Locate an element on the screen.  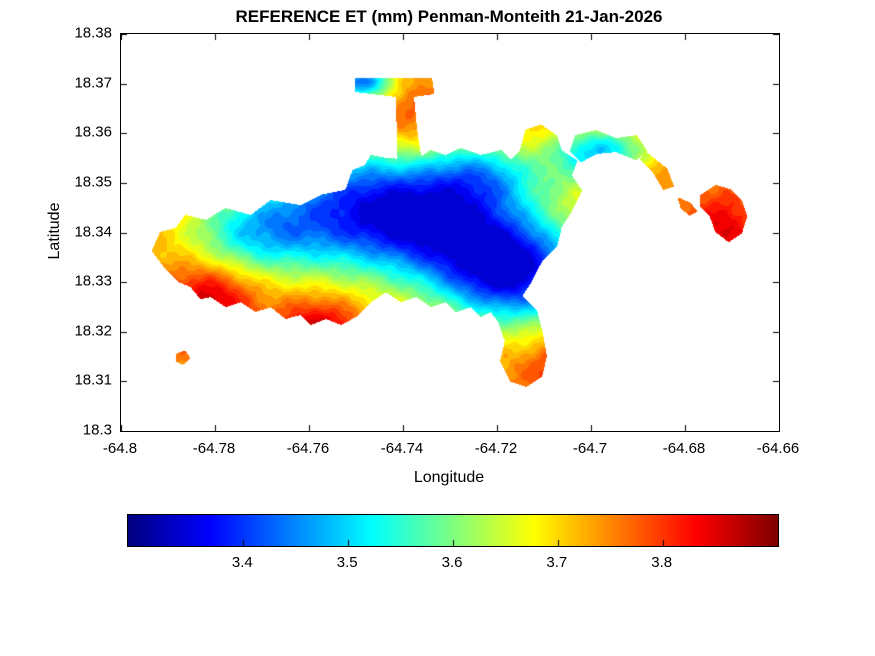
colorbar-tick-label: 3.4 is located at coordinates (242, 562).